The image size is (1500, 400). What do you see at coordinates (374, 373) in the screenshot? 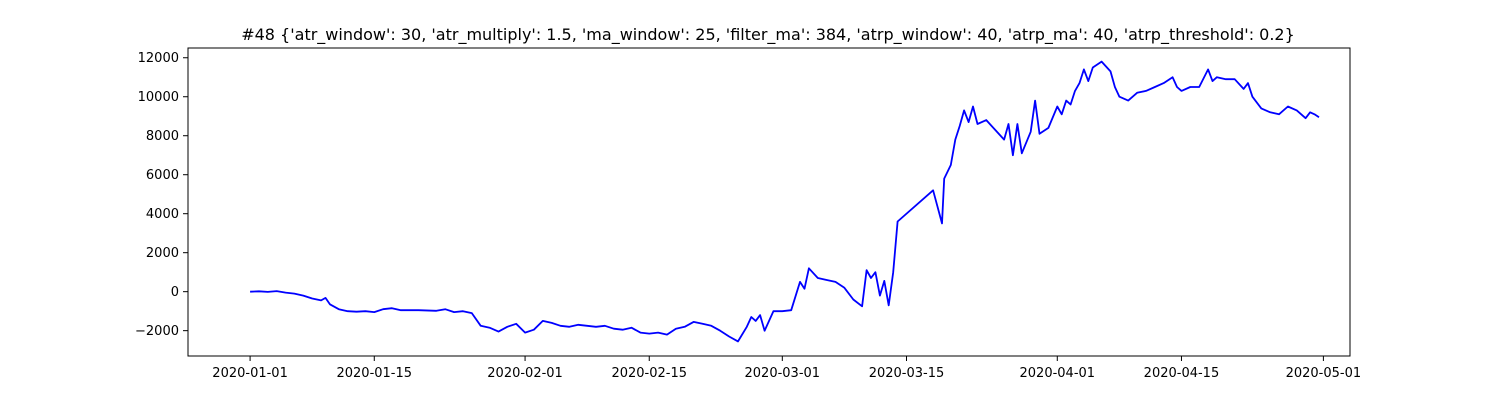
I see `x-tick-label: 2020-01-15` at bounding box center [374, 373].